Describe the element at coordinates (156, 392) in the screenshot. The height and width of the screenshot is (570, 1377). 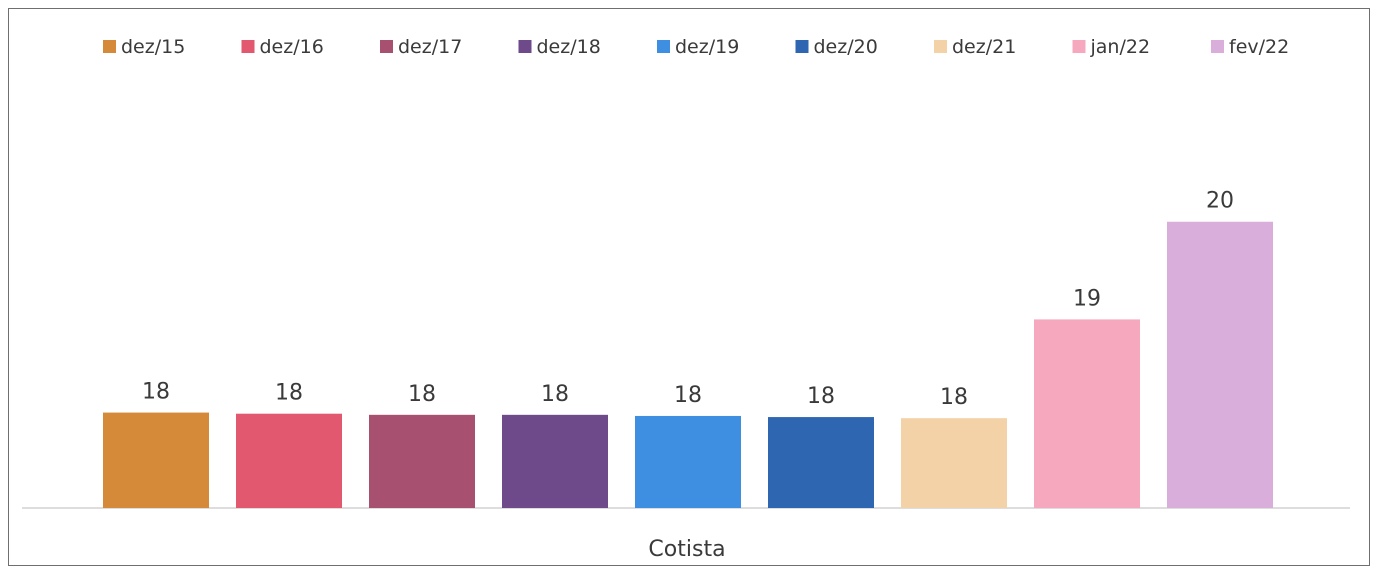
I see `data-label-dez-15: 18` at that location.